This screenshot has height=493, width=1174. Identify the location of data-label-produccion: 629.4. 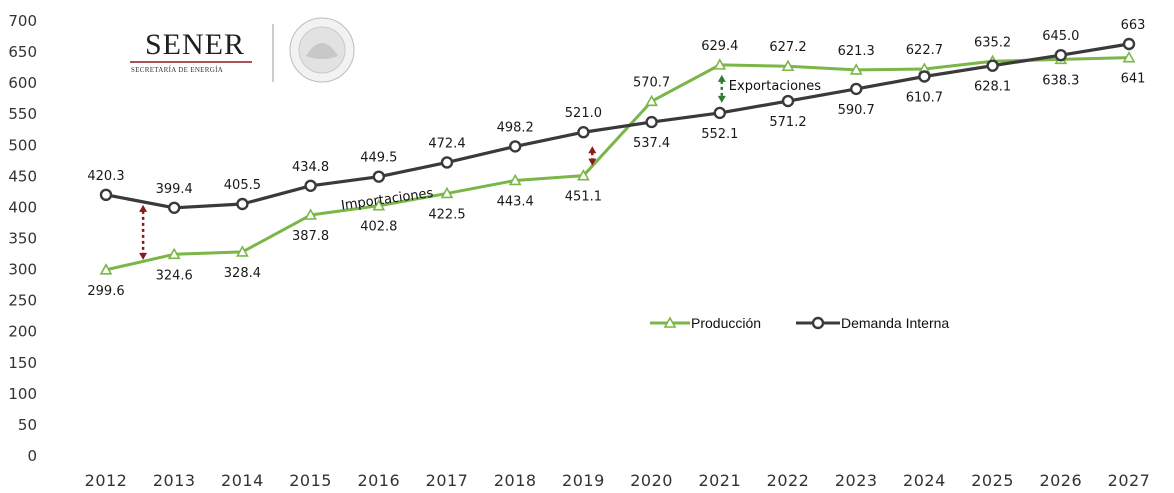
(719, 46).